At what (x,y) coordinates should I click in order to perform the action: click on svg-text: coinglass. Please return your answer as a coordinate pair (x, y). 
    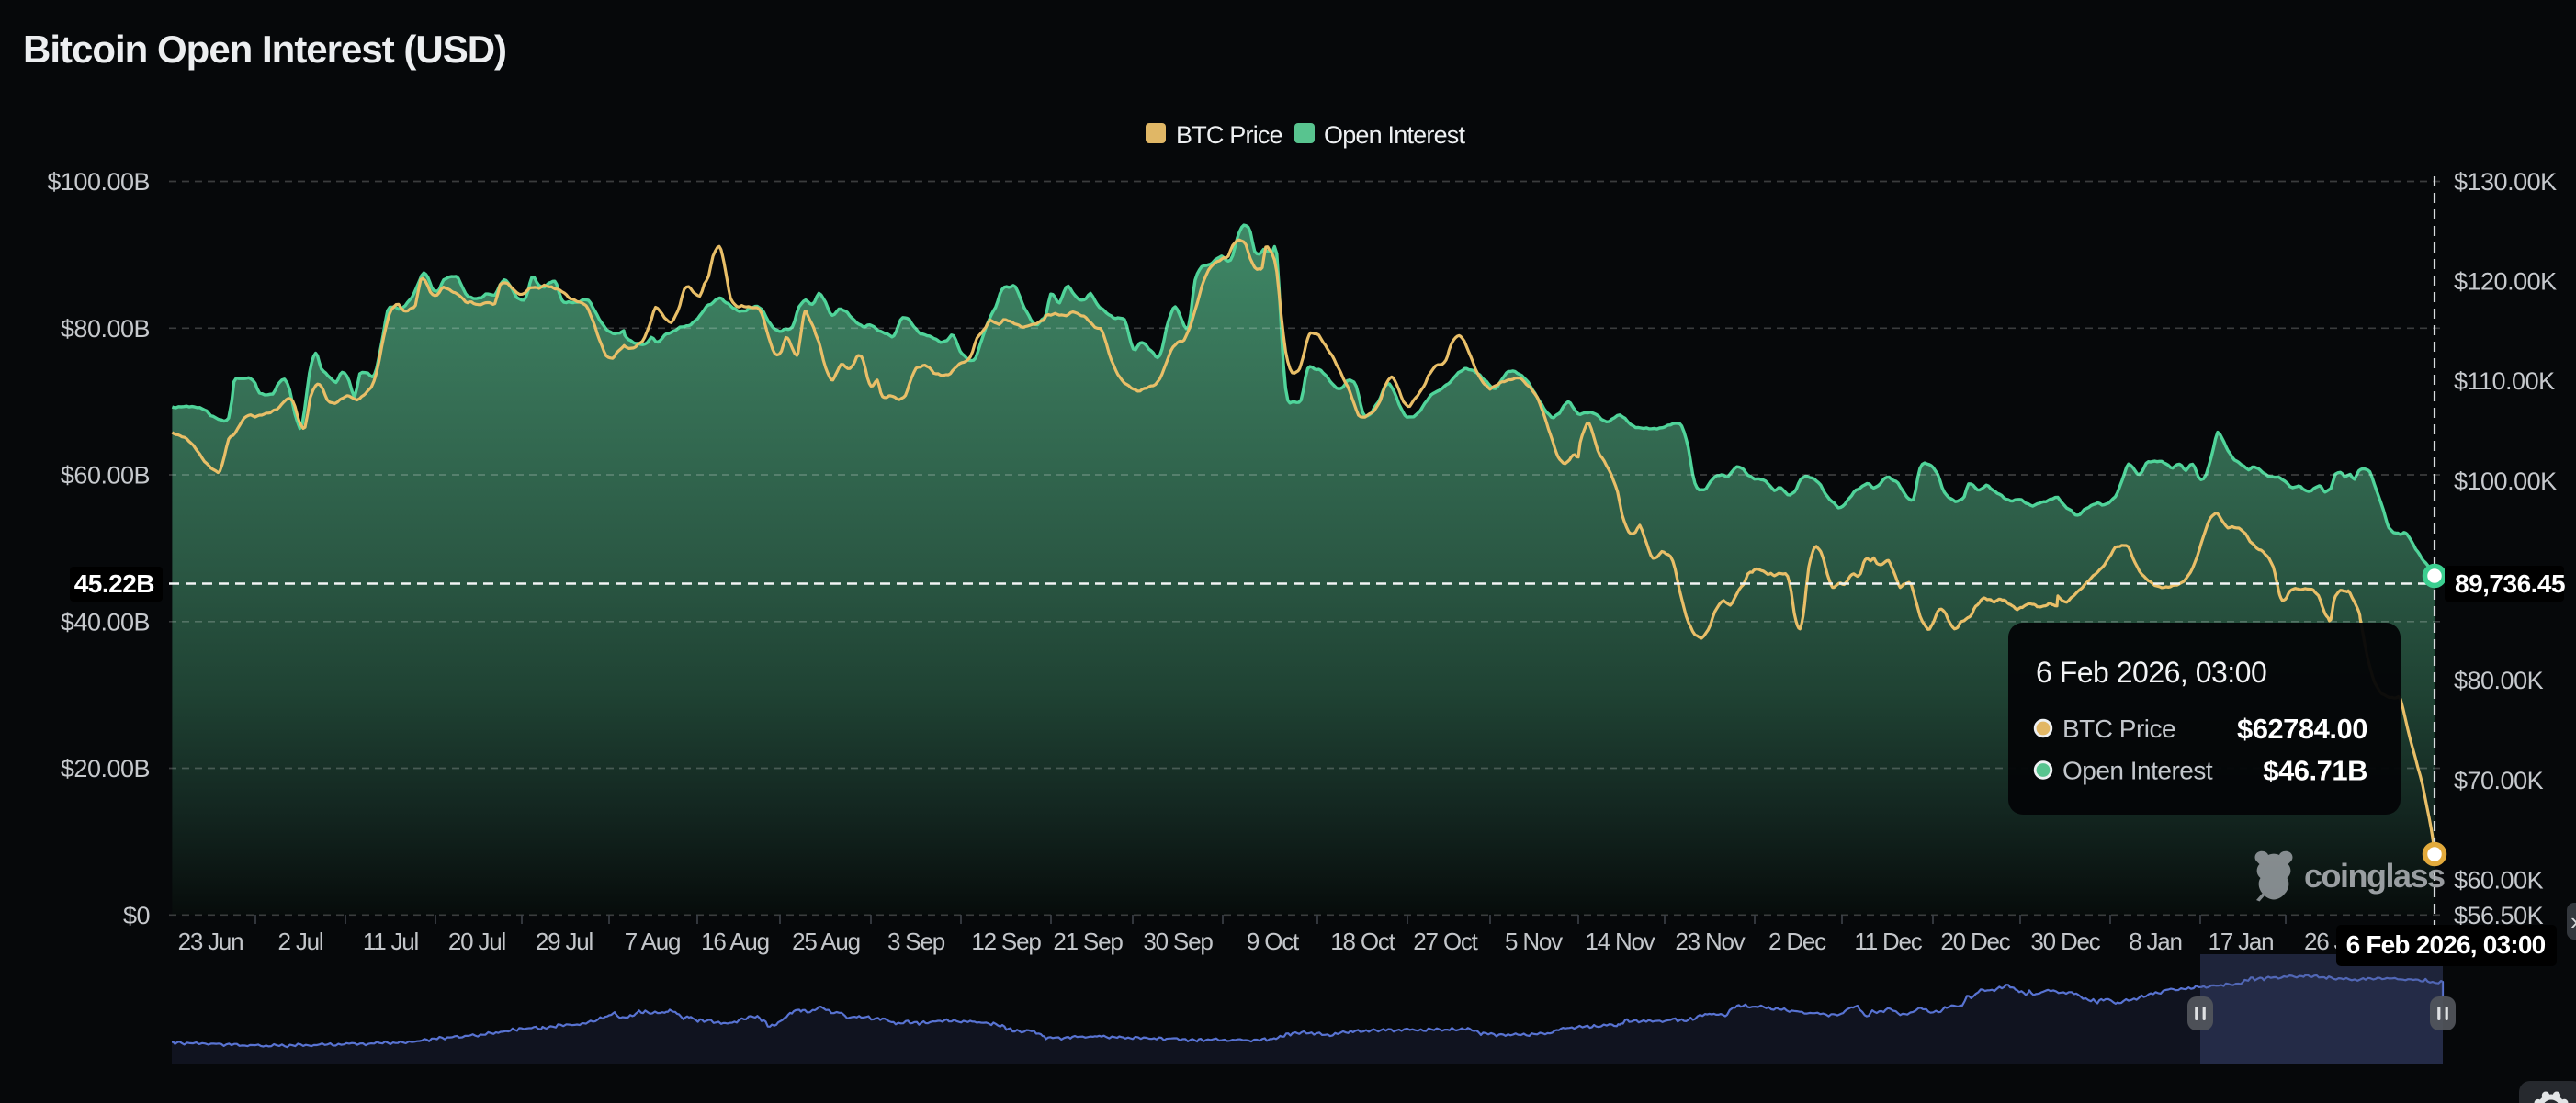
    Looking at the image, I should click on (2374, 876).